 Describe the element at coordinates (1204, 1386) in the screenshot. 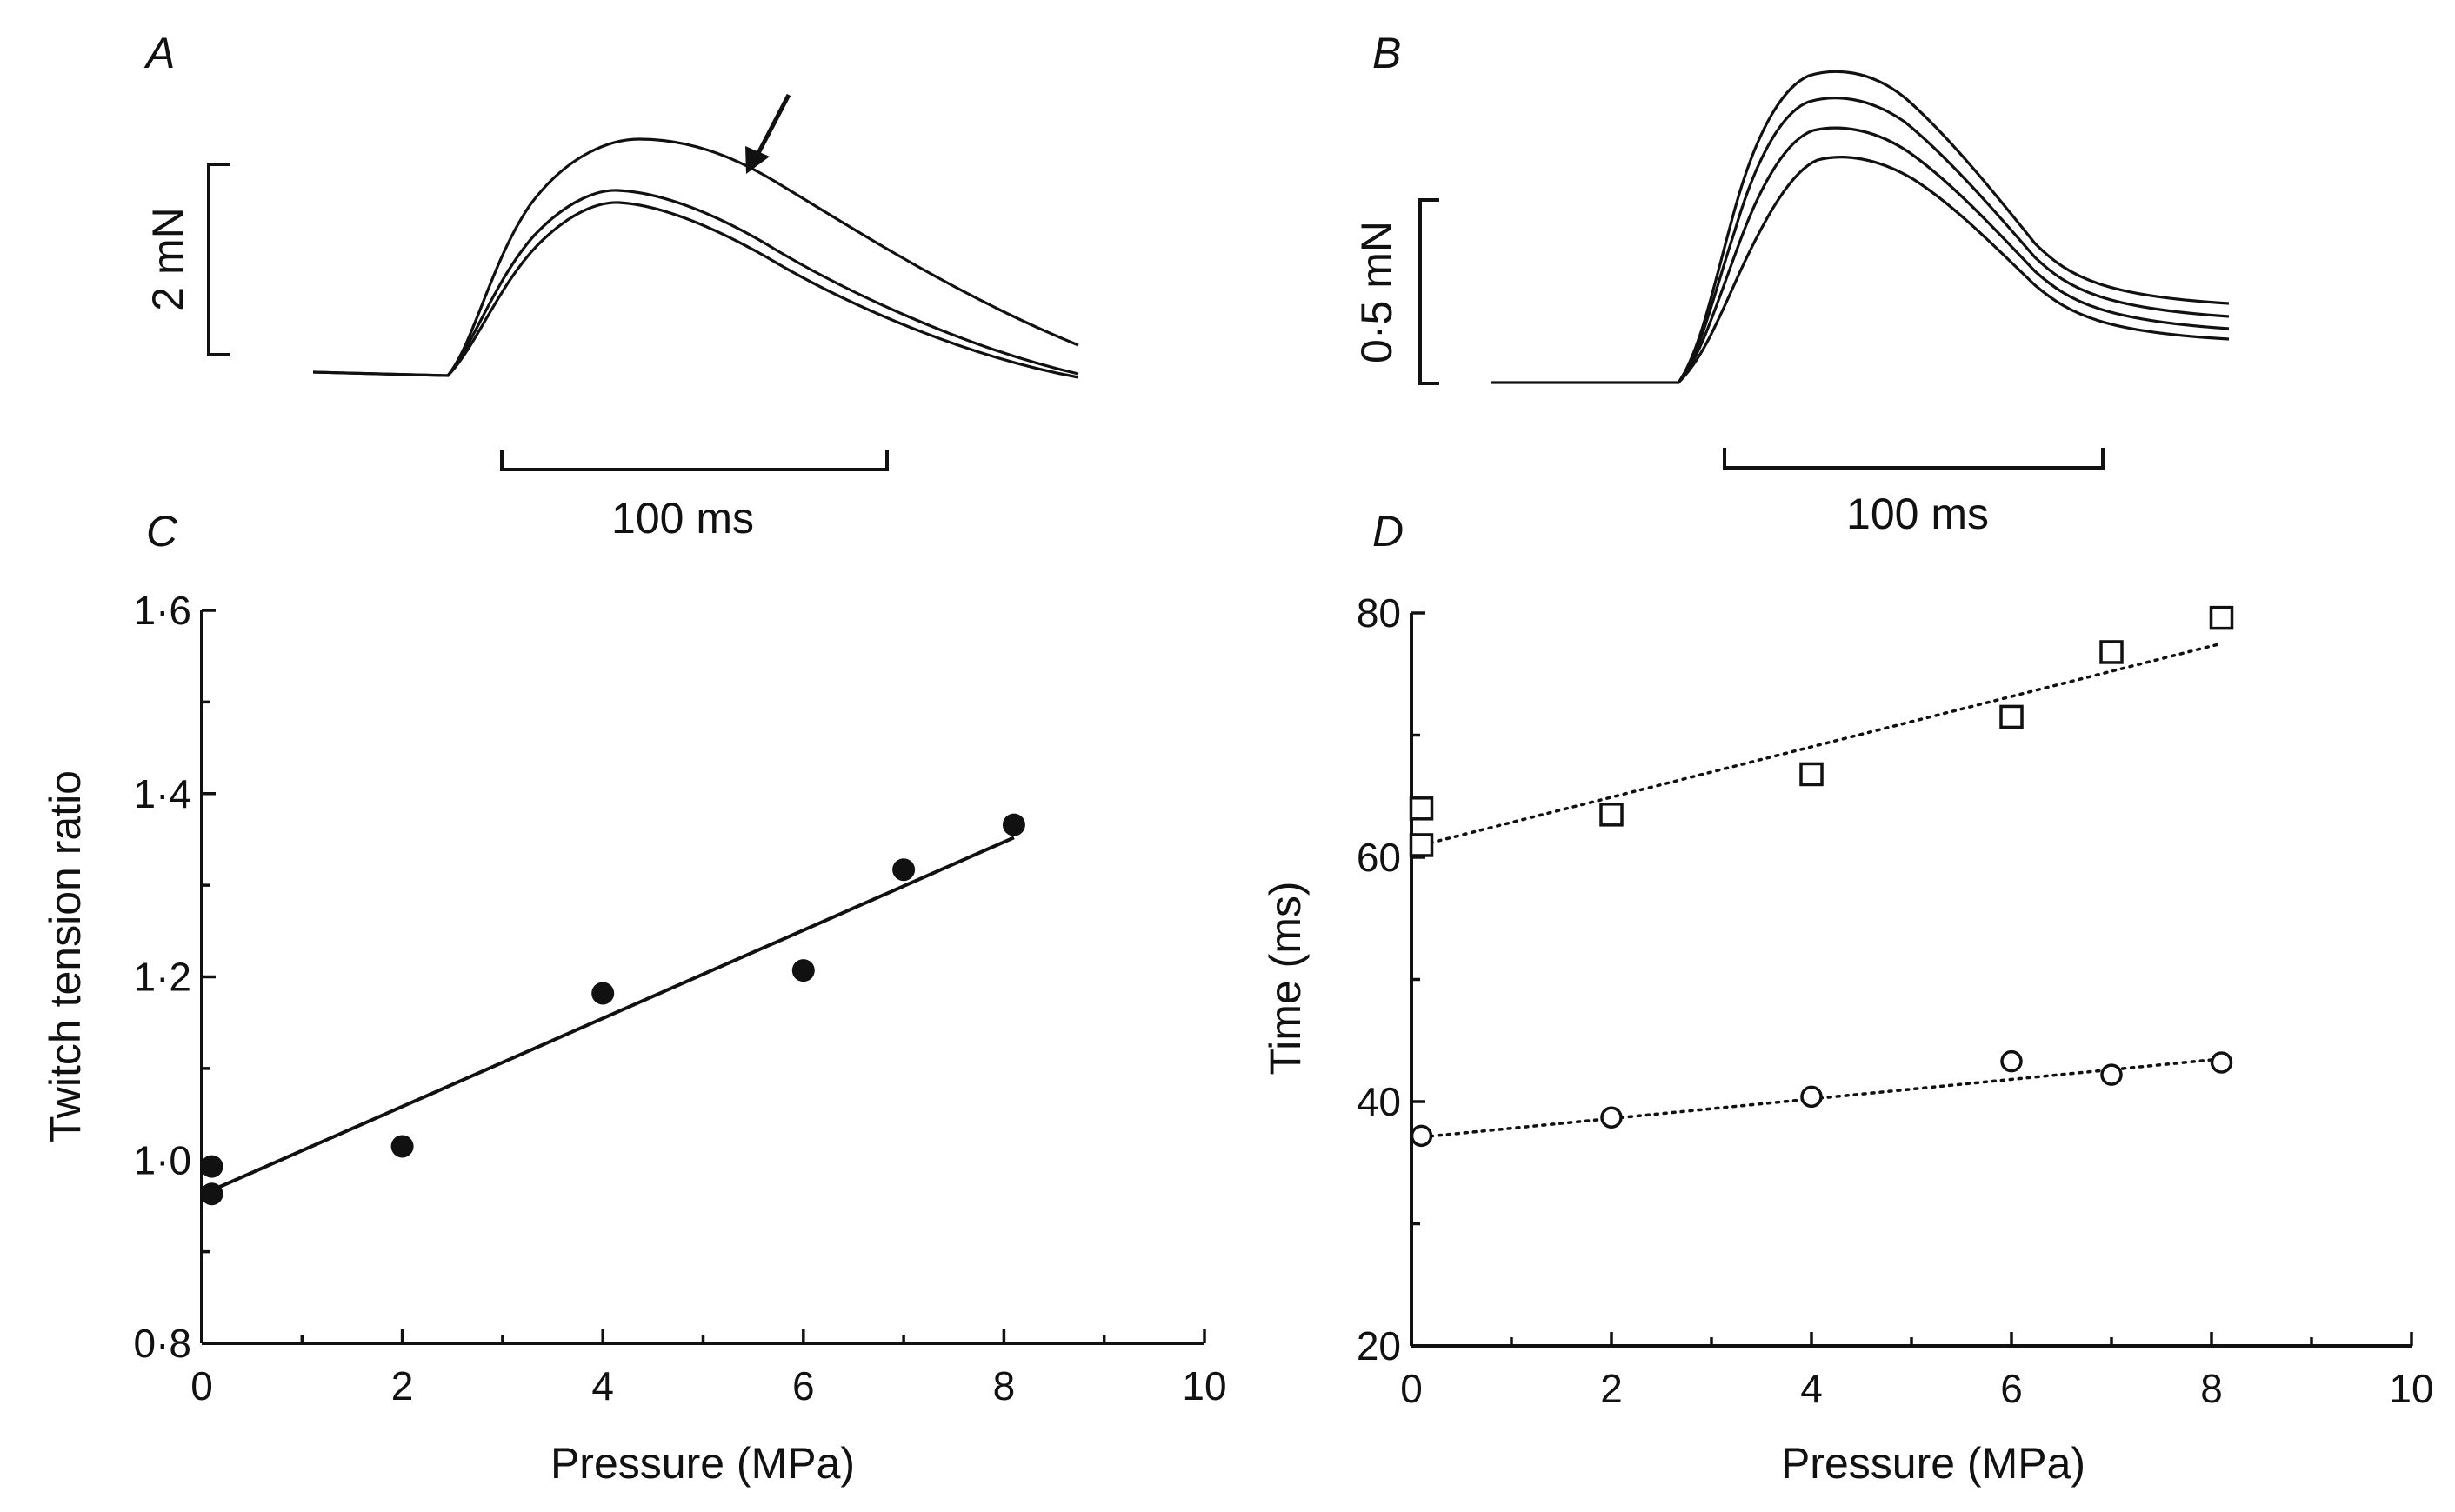

I see `c-x-tick-label: 10` at that location.